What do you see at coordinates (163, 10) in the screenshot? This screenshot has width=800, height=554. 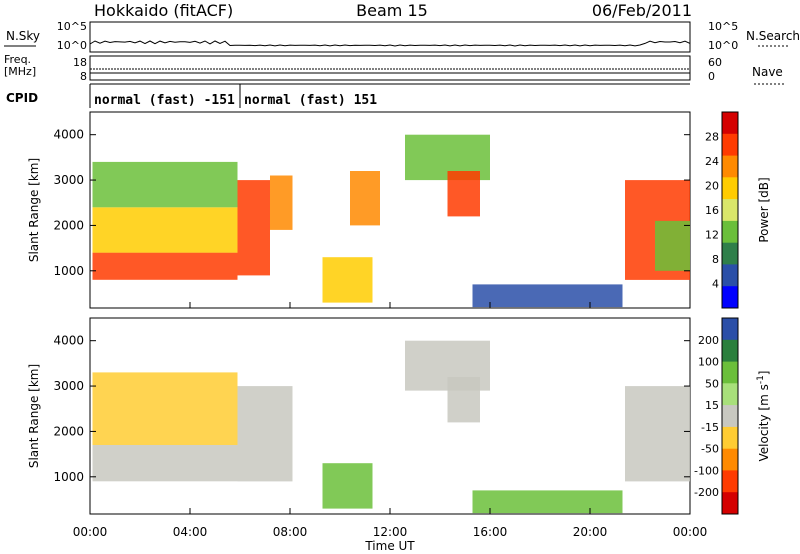 I see `station-title: Hokkaido (fitACF)` at bounding box center [163, 10].